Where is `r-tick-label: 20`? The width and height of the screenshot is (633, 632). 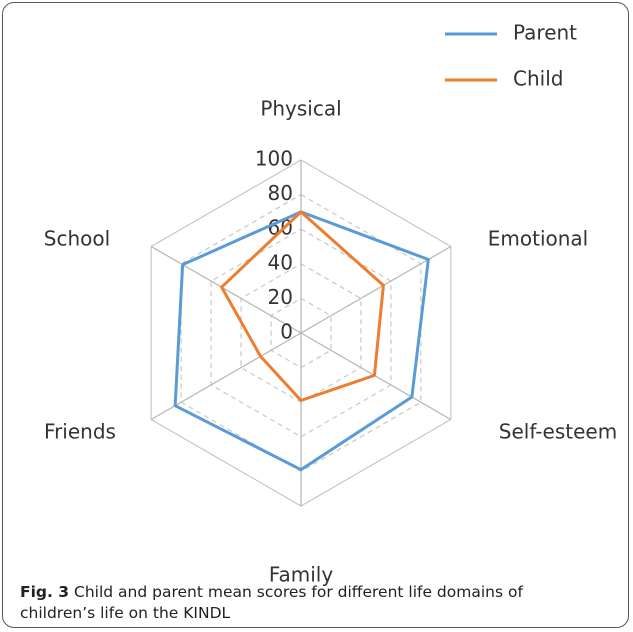
r-tick-label: 20 is located at coordinates (280, 297).